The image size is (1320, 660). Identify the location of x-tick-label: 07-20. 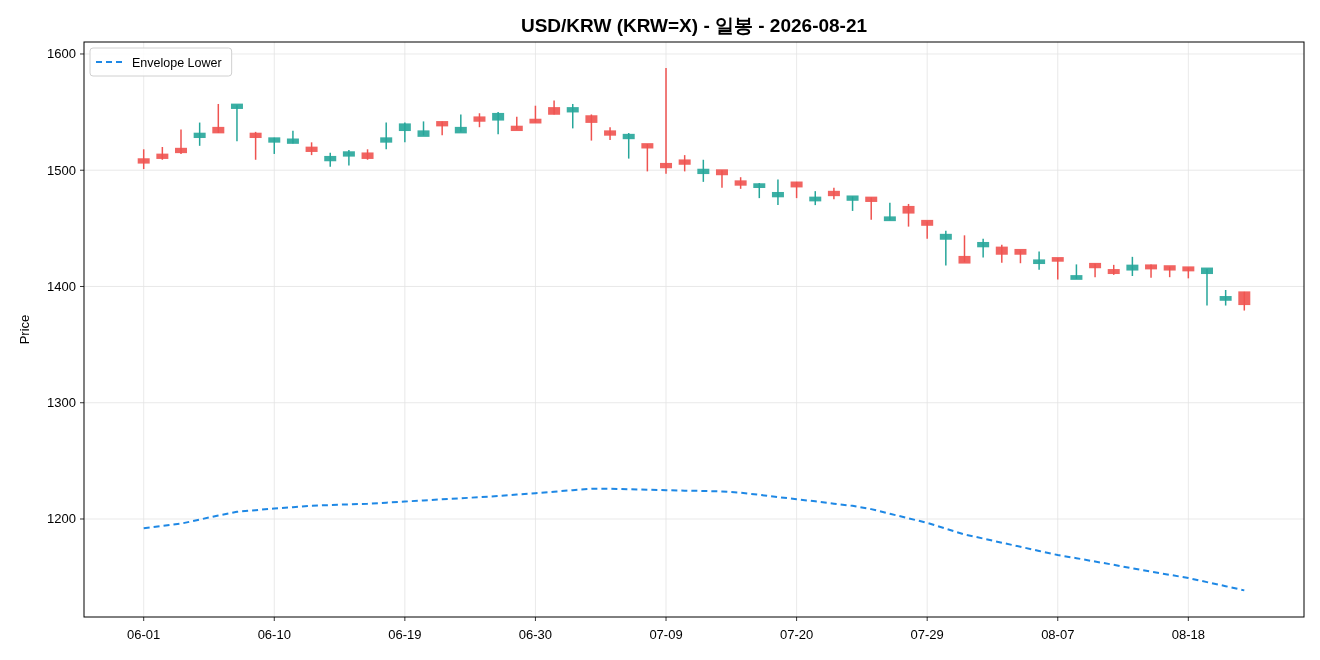
(796, 634).